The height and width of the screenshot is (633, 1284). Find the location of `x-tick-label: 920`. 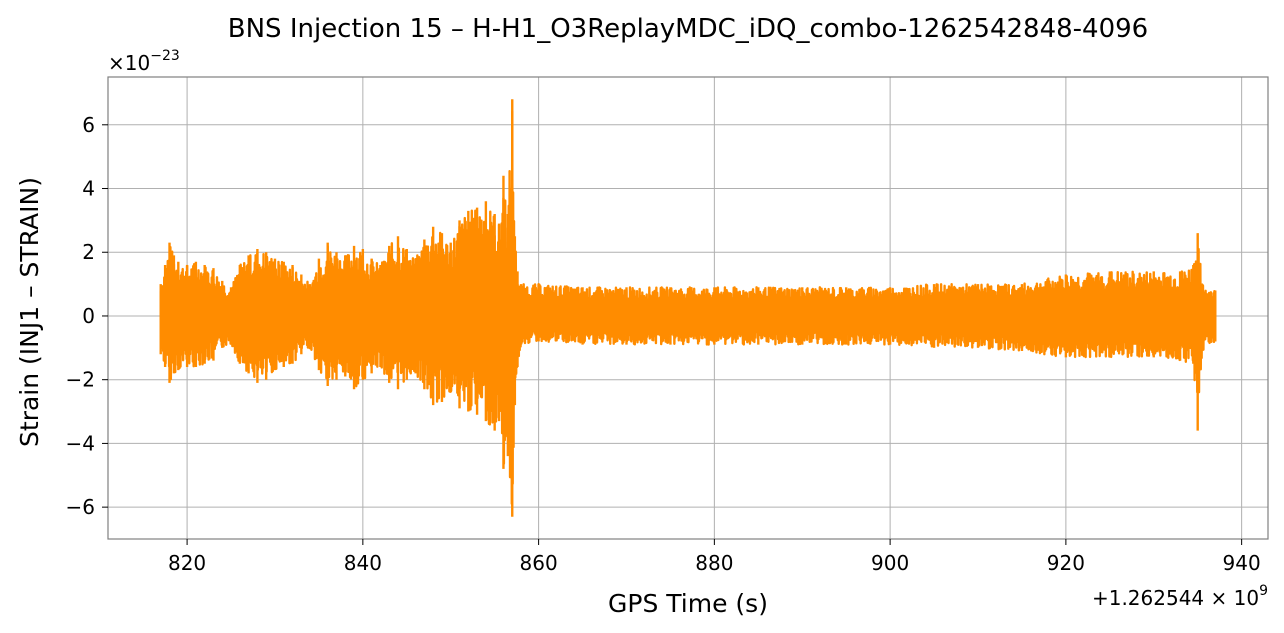

x-tick-label: 920 is located at coordinates (1066, 563).